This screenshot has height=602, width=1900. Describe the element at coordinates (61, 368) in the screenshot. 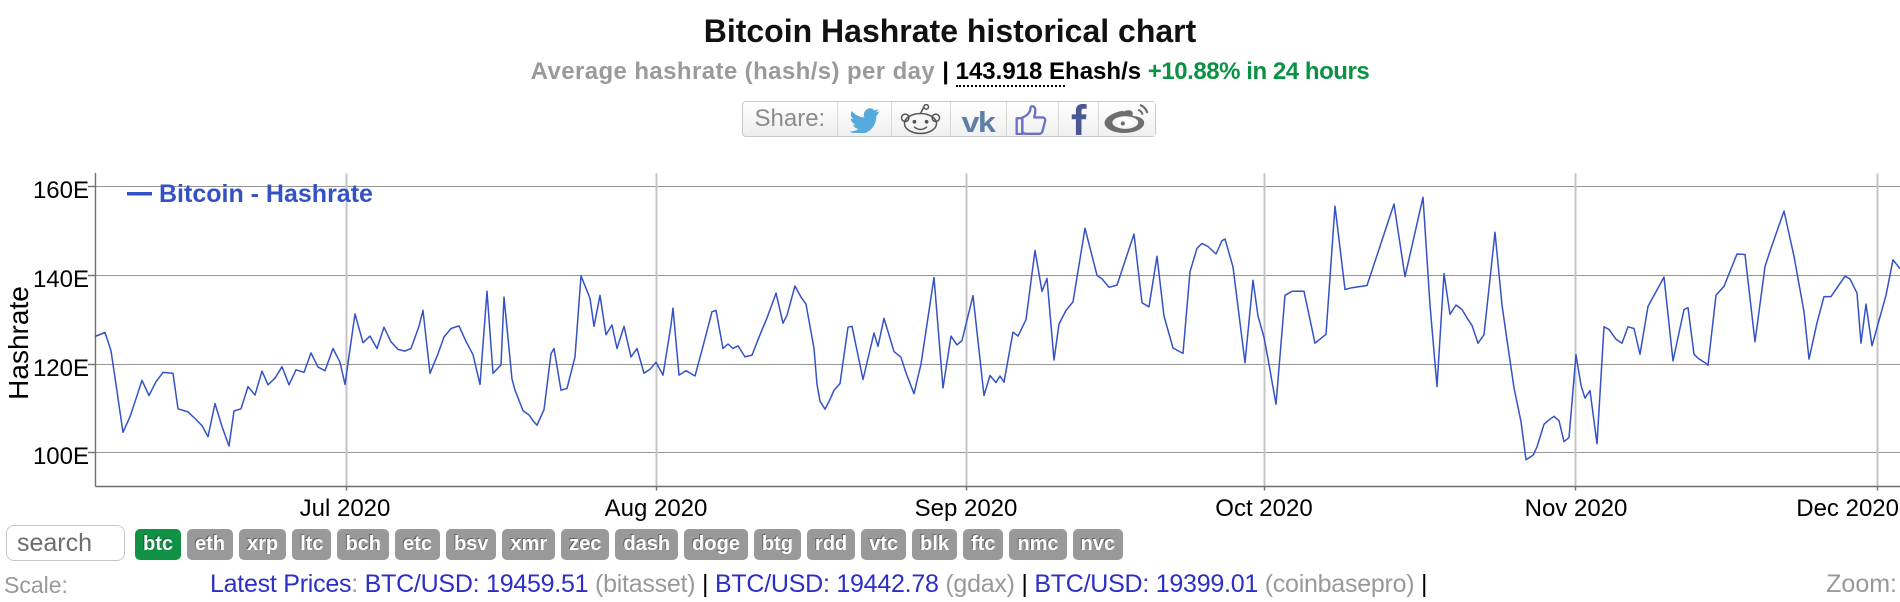

I see `svg-text: 120E` at that location.